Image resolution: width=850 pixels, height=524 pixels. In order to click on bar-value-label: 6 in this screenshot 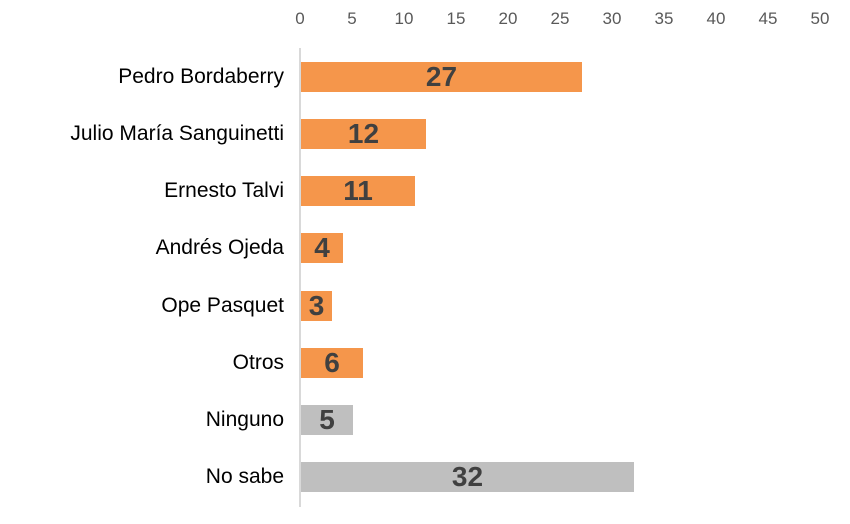, I will do `click(332, 362)`.